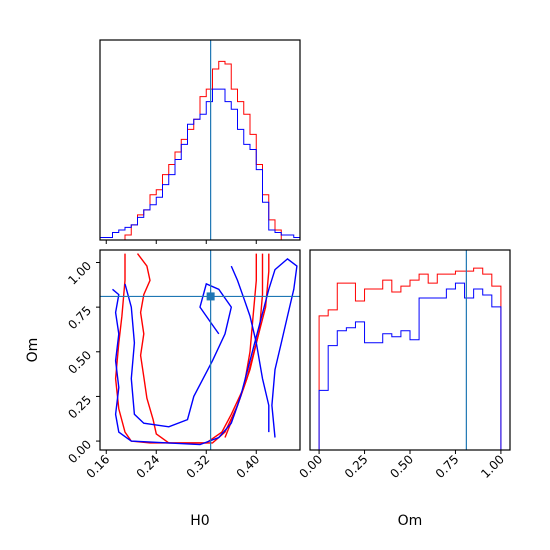 This screenshot has height=550, width=550. What do you see at coordinates (356, 466) in the screenshot?
I see `hist-om-xtick-label: 0.25` at bounding box center [356, 466].